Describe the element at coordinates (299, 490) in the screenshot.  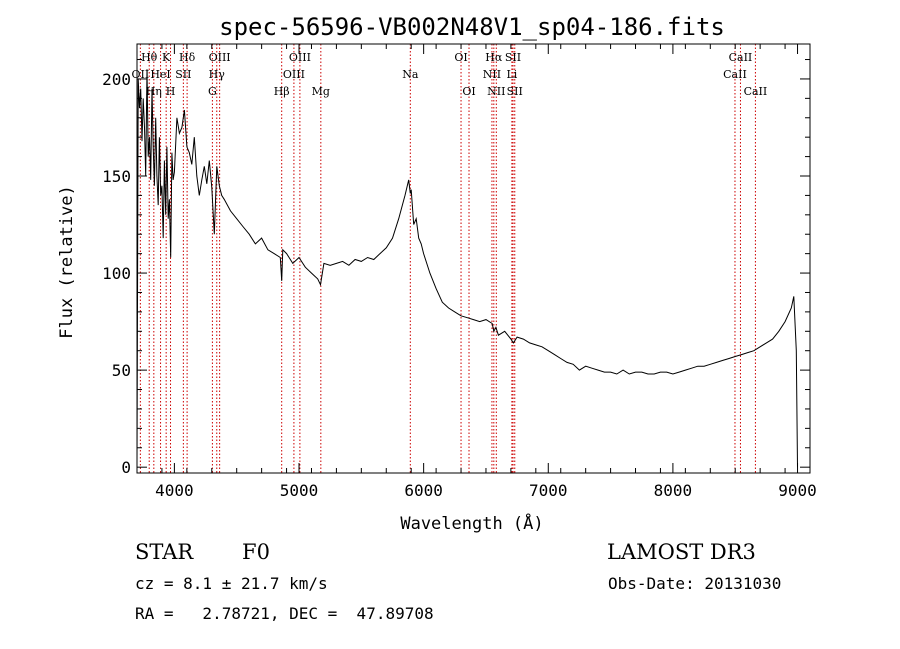
I see `x-tick-label: 5000` at that location.